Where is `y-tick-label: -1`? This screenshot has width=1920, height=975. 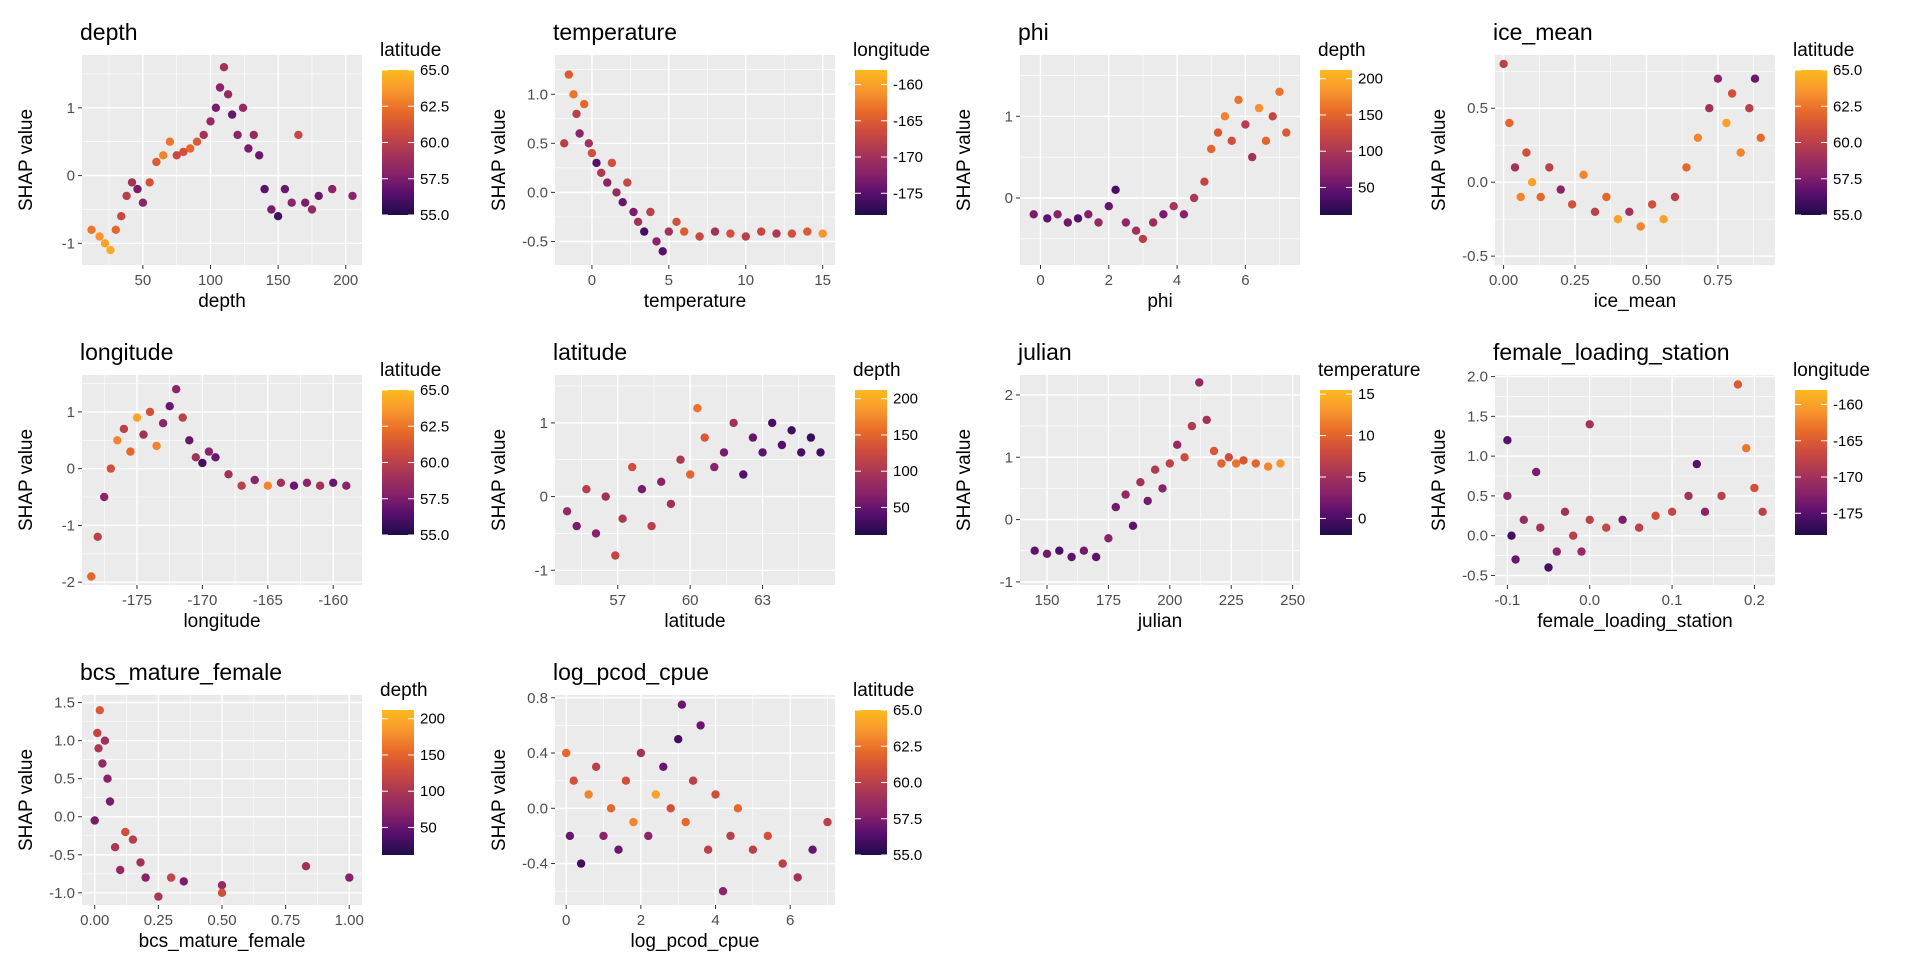 y-tick-label: -1 is located at coordinates (1006, 582).